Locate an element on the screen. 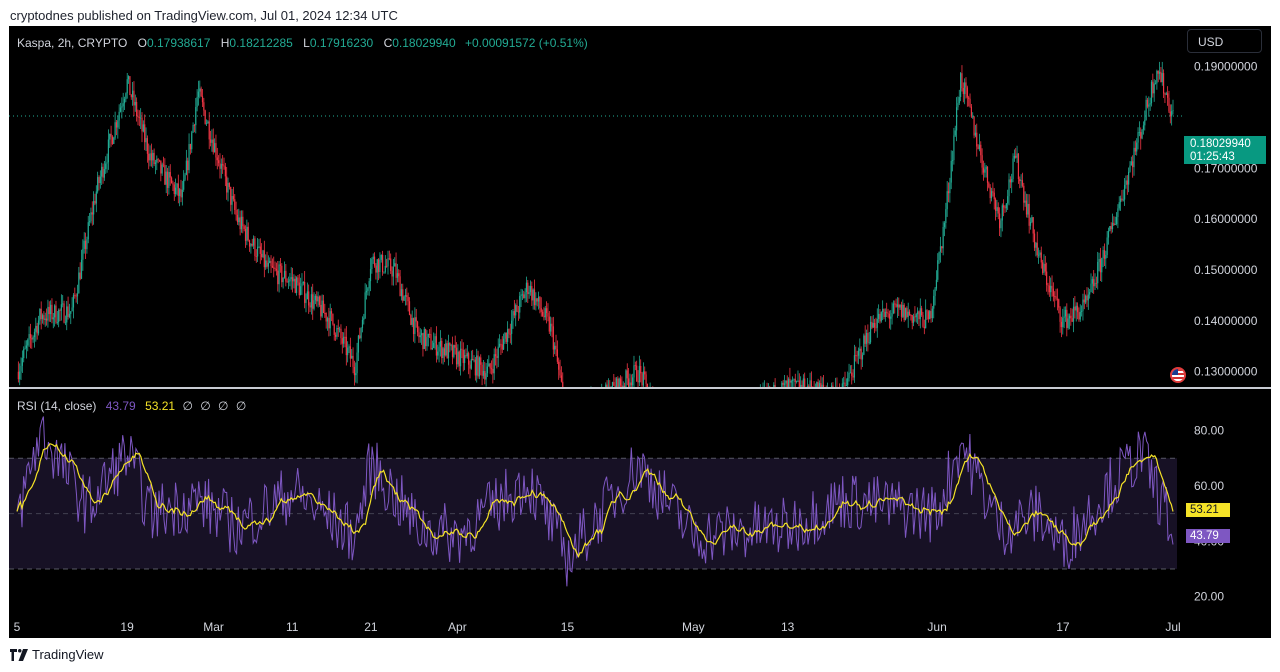 Image resolution: width=1280 pixels, height=672 pixels. time-axis-label: Apr is located at coordinates (457, 627).